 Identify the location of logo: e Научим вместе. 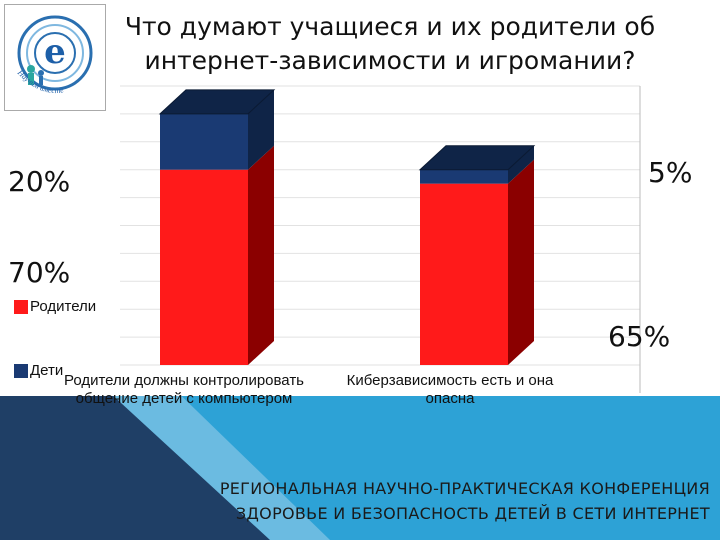
(55, 57).